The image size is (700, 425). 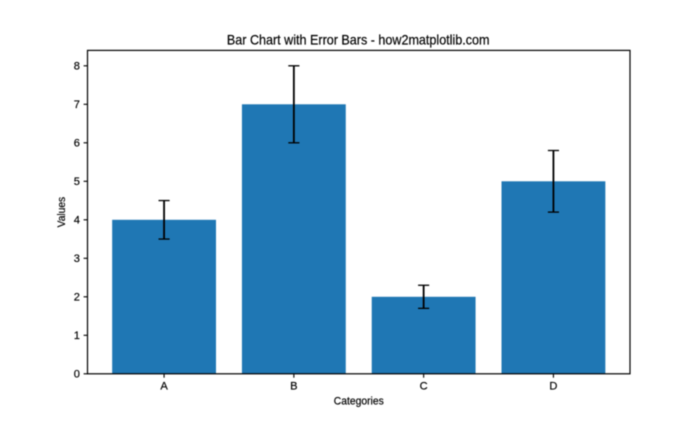 I want to click on svg-text: 2, so click(x=77, y=298).